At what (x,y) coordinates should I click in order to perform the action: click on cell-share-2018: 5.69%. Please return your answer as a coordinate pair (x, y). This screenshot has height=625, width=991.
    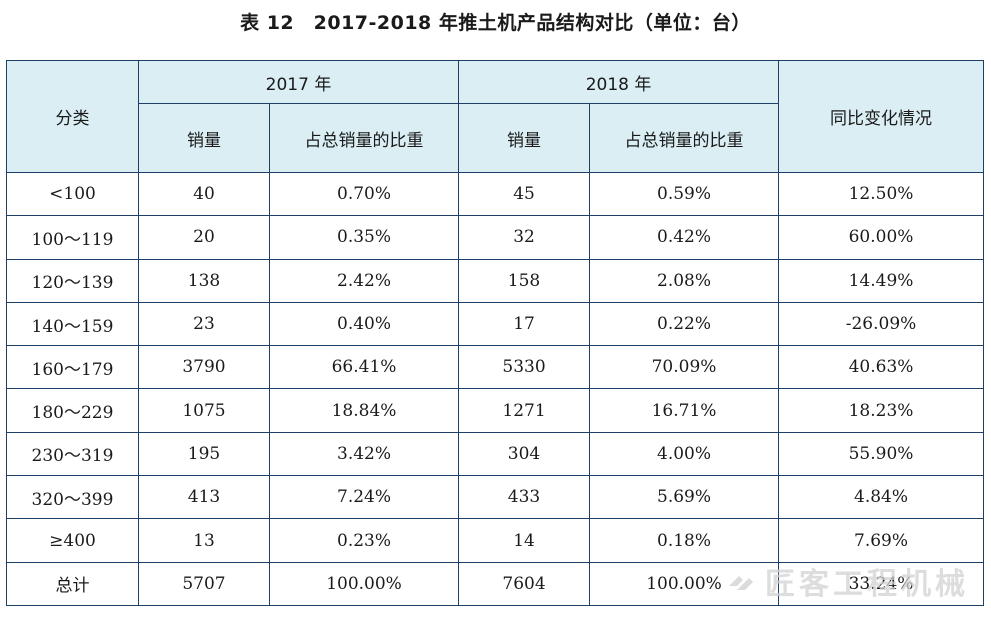
    Looking at the image, I should click on (684, 497).